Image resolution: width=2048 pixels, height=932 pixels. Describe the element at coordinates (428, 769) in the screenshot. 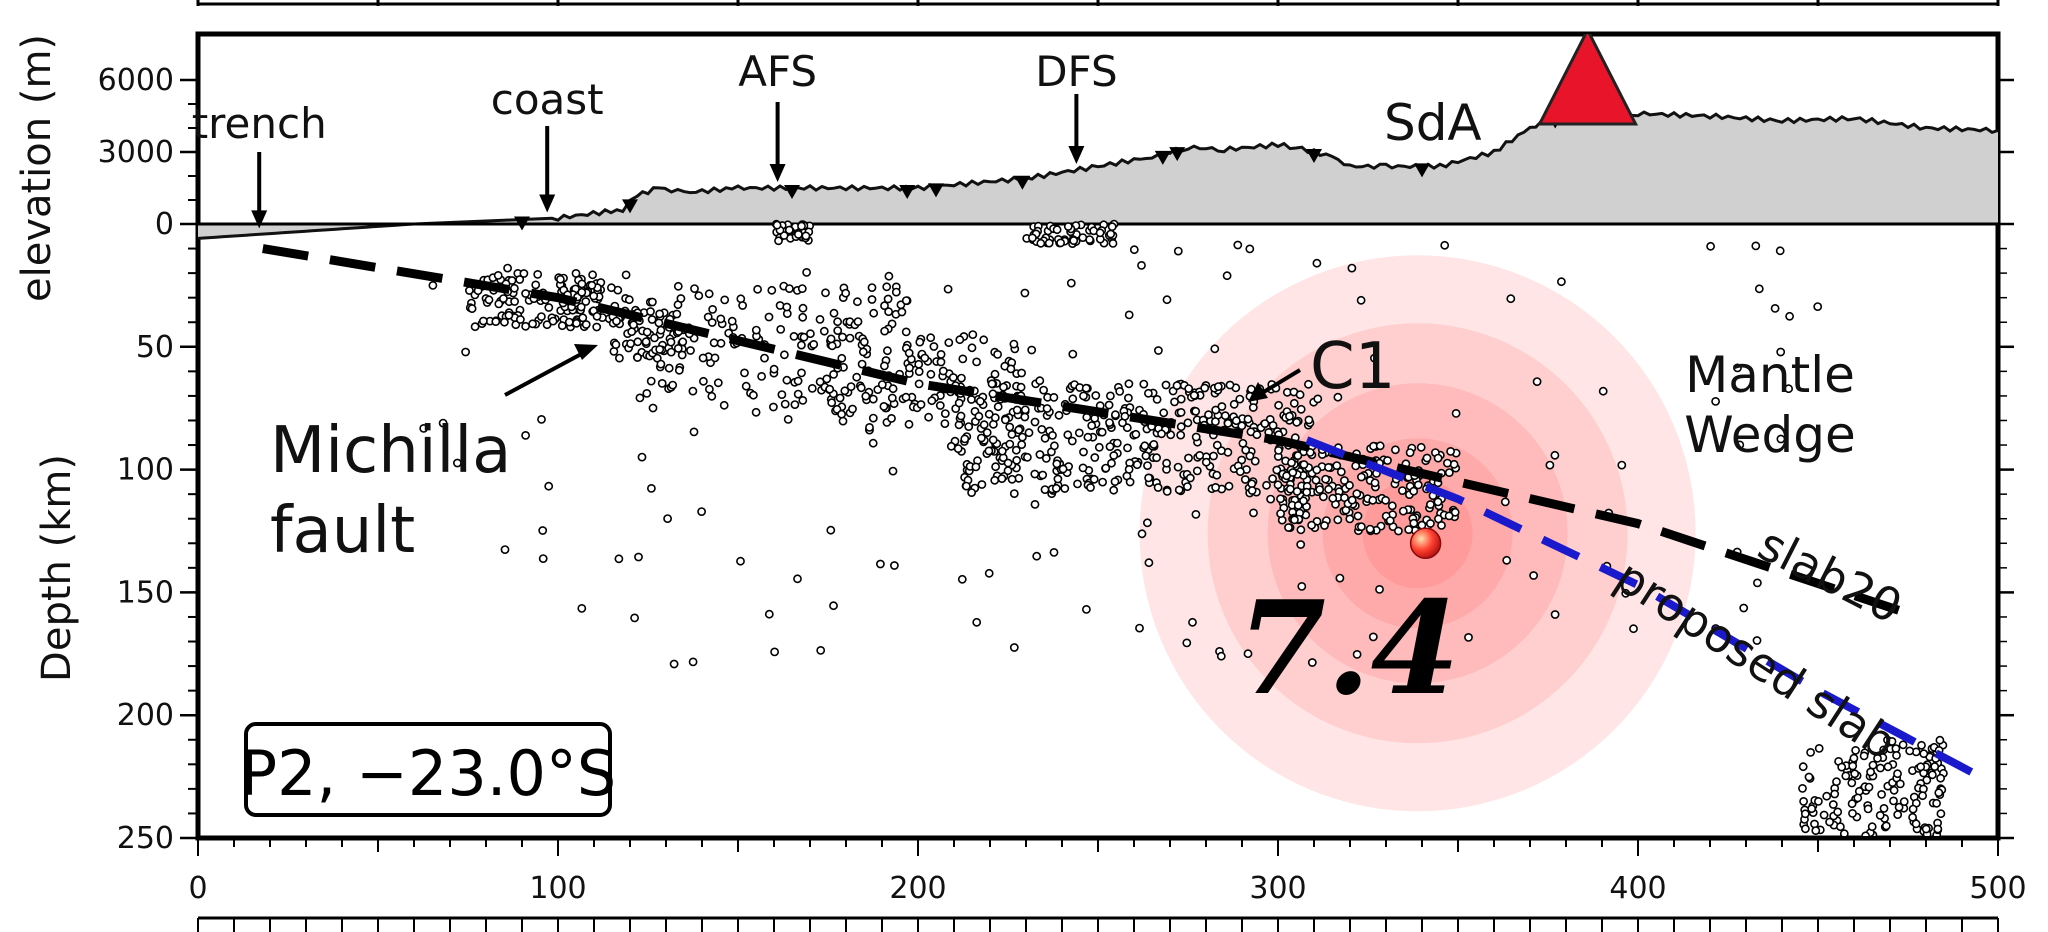

I see `profile-box` at that location.